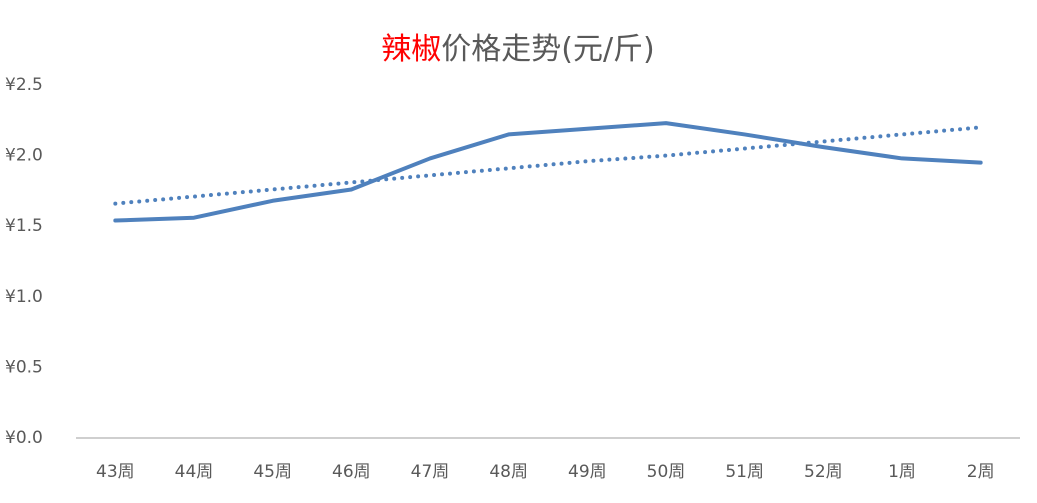  Describe the element at coordinates (430, 472) in the screenshot. I see `x-tick-label: 47周` at that location.